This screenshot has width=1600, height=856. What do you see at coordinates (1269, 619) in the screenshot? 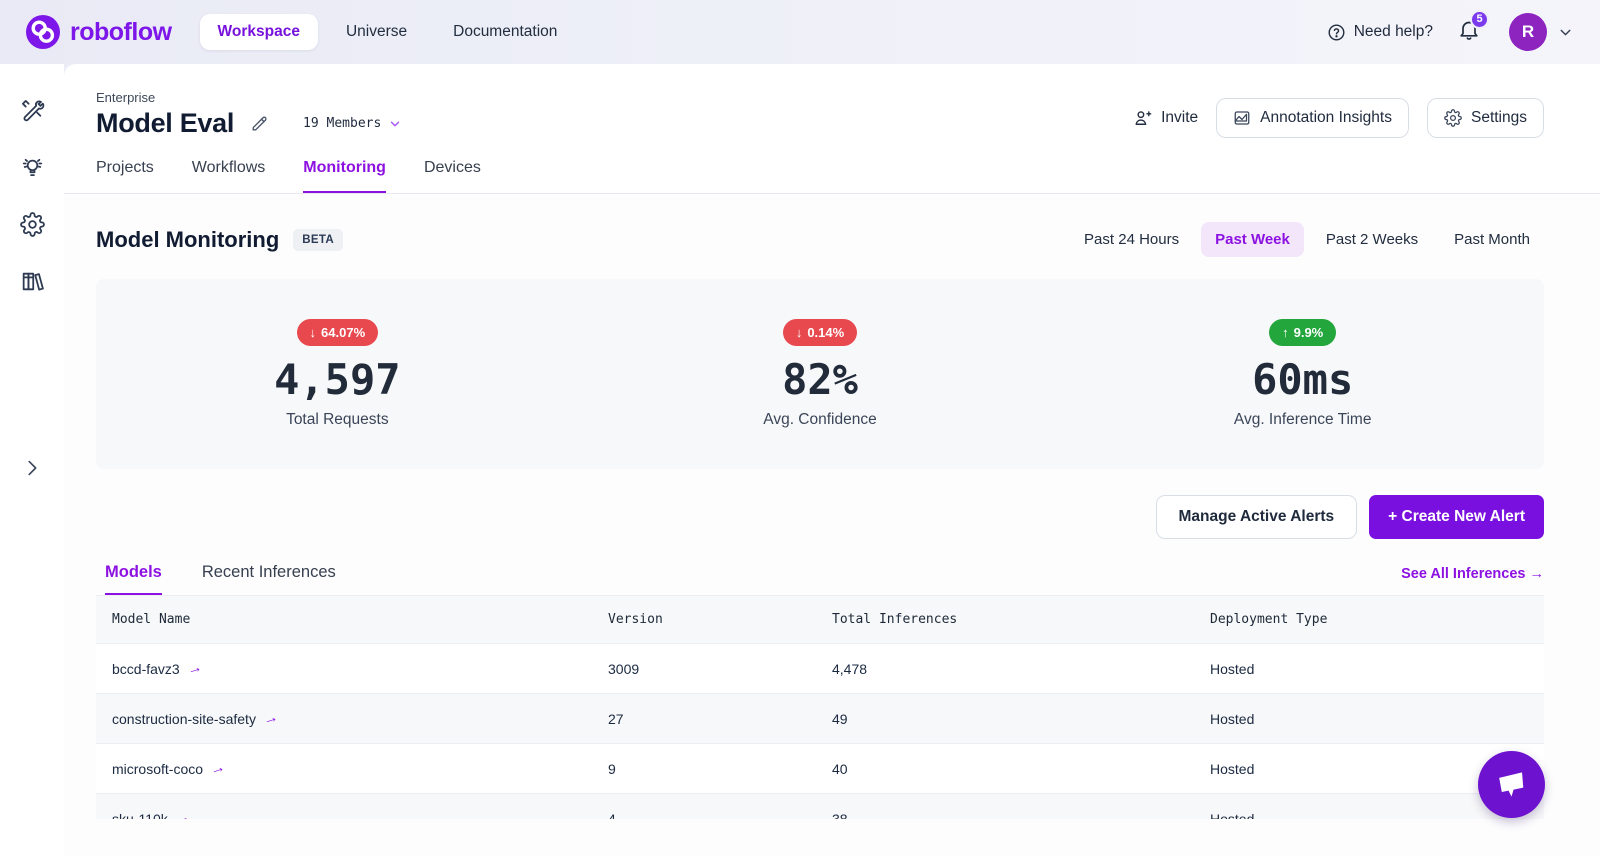
I see `column-header-deployment-type: Deployment Type` at bounding box center [1269, 619].